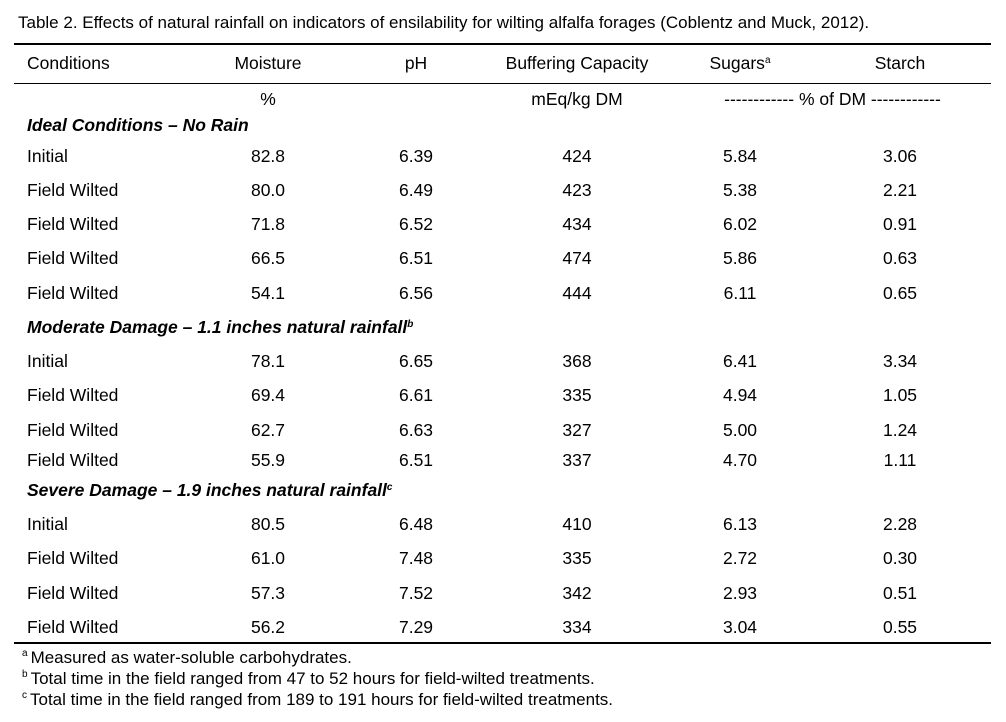  What do you see at coordinates (740, 156) in the screenshot?
I see `row-sugars: 5.84` at bounding box center [740, 156].